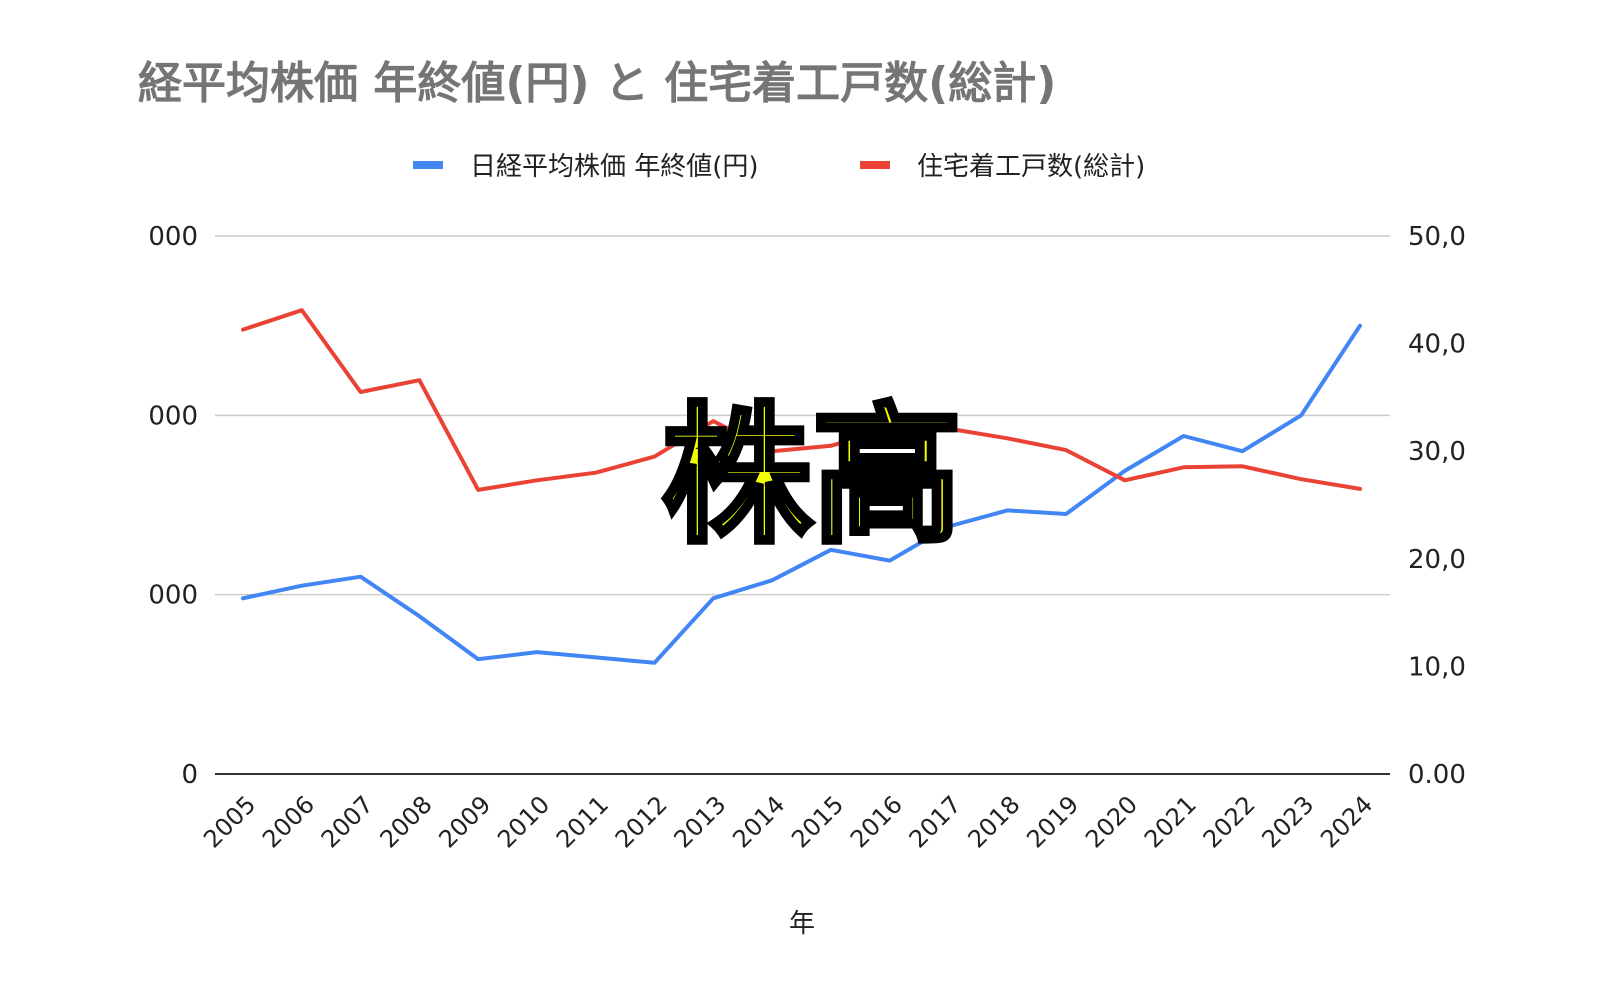 The height and width of the screenshot is (989, 1600). I want to click on x-tick-label-2021: 2021, so click(1170, 821).